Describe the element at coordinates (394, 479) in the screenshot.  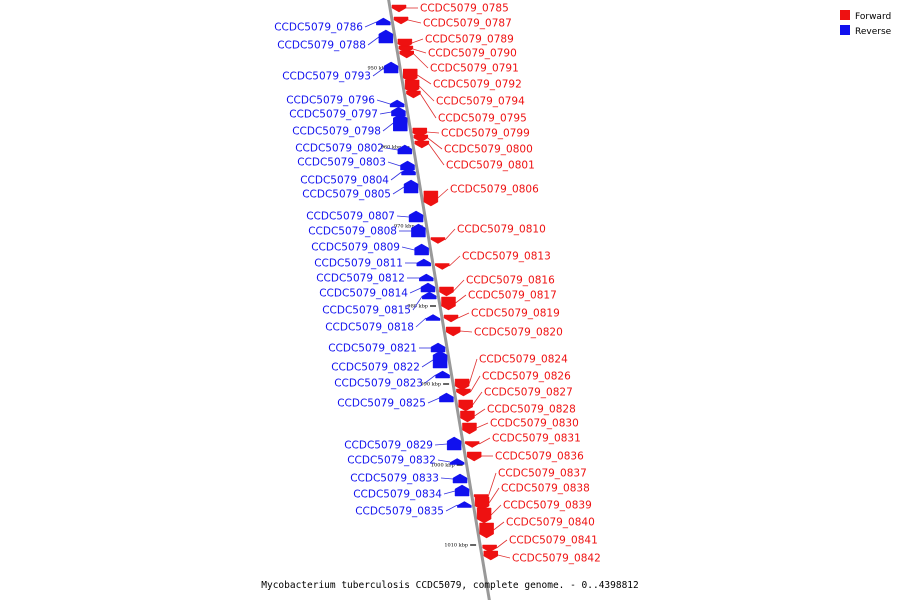
I see `gene-label: CCDC5079_0833` at that location.